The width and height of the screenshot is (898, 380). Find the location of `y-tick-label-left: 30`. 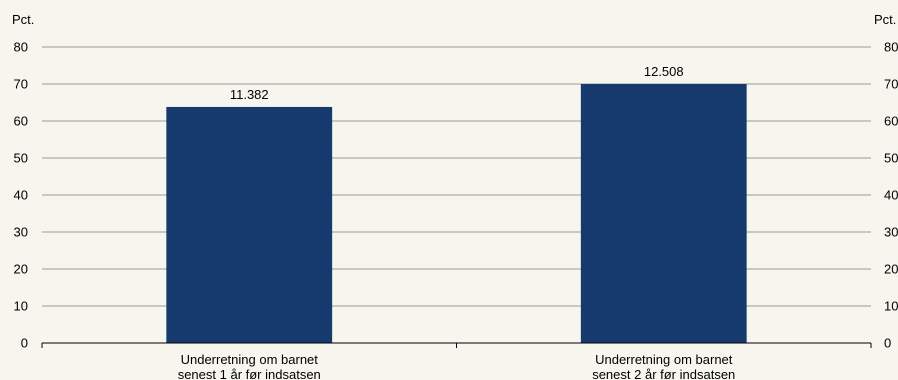

y-tick-label-left: 30 is located at coordinates (21, 232).